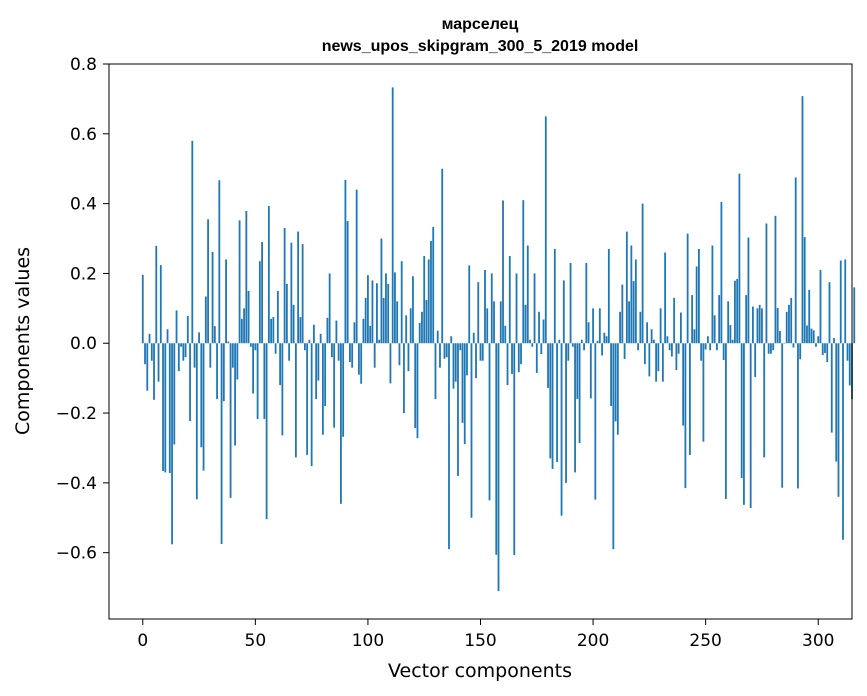  Describe the element at coordinates (83, 135) in the screenshot. I see `y-tick-label: 0.6` at that location.